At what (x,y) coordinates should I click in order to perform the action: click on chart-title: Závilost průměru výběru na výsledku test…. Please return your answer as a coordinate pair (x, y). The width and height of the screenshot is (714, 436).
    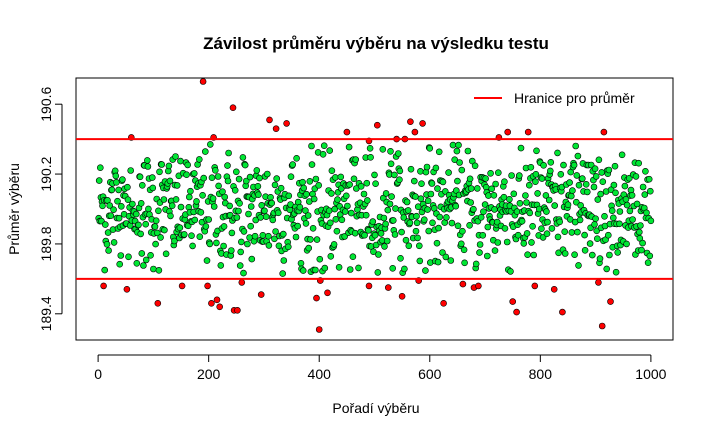
    Looking at the image, I should click on (376, 43).